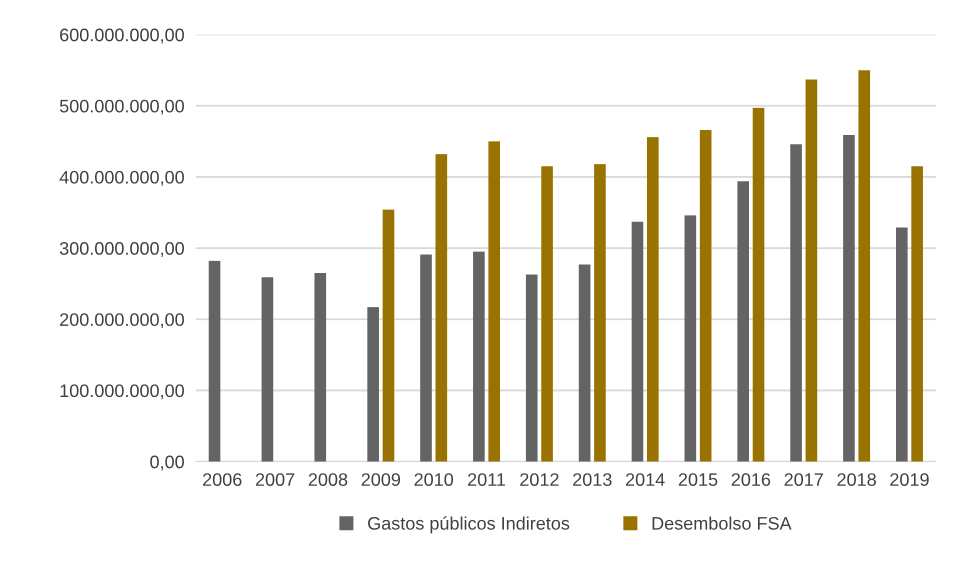 This screenshot has width=955, height=577. Describe the element at coordinates (803, 479) in the screenshot. I see `x-tick-label: 2017` at that location.